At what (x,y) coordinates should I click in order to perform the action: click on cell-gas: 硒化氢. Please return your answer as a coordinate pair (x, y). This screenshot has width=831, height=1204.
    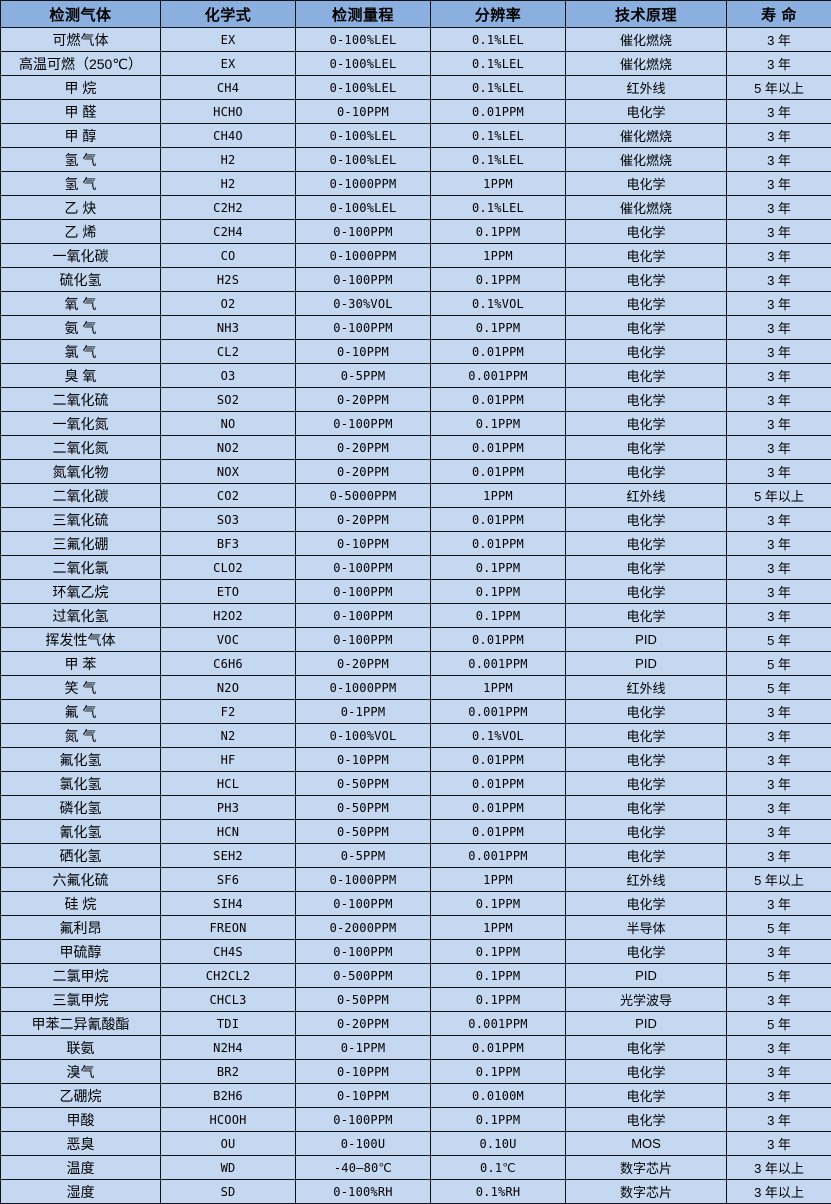
    Looking at the image, I should click on (81, 856).